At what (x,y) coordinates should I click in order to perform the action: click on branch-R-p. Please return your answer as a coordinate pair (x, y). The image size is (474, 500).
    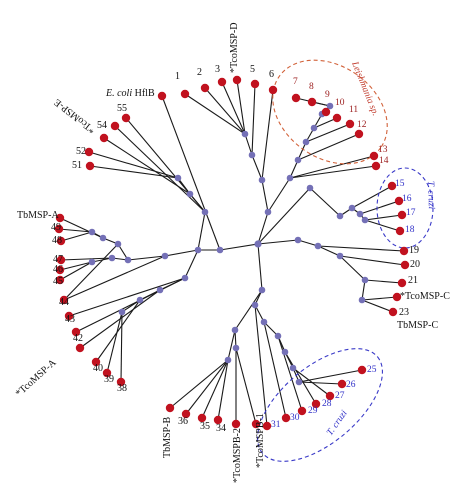
    Looking at the image, I should click on (278, 242).